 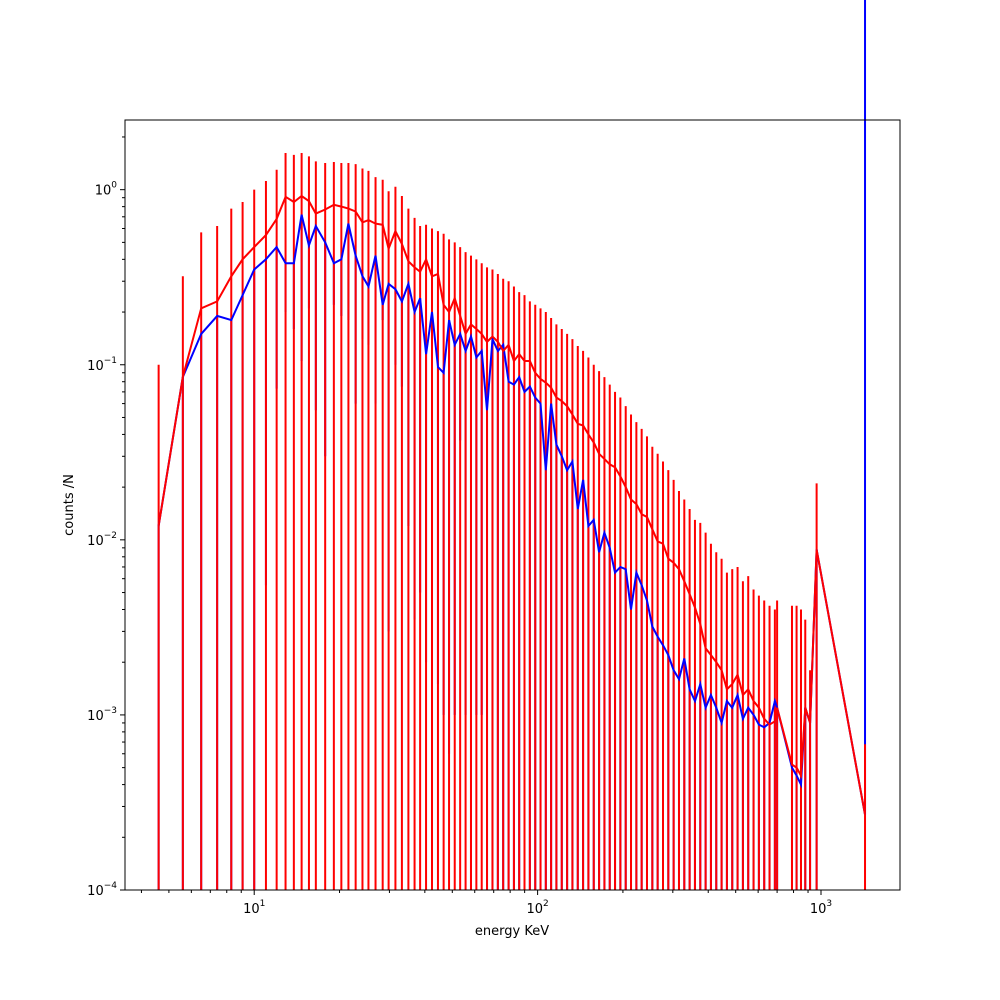 I want to click on y-tick-label: 10⁻⁴, so click(x=102, y=890).